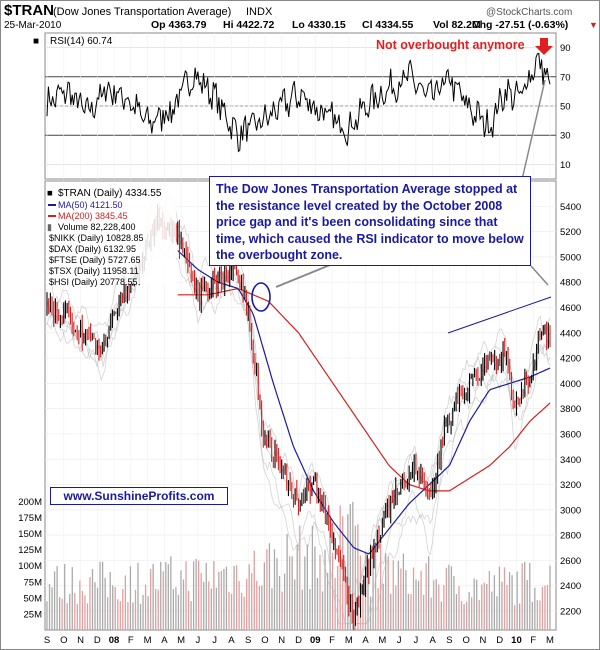  What do you see at coordinates (97, 227) in the screenshot?
I see `legend-volume: Volume 82,228,400` at bounding box center [97, 227].